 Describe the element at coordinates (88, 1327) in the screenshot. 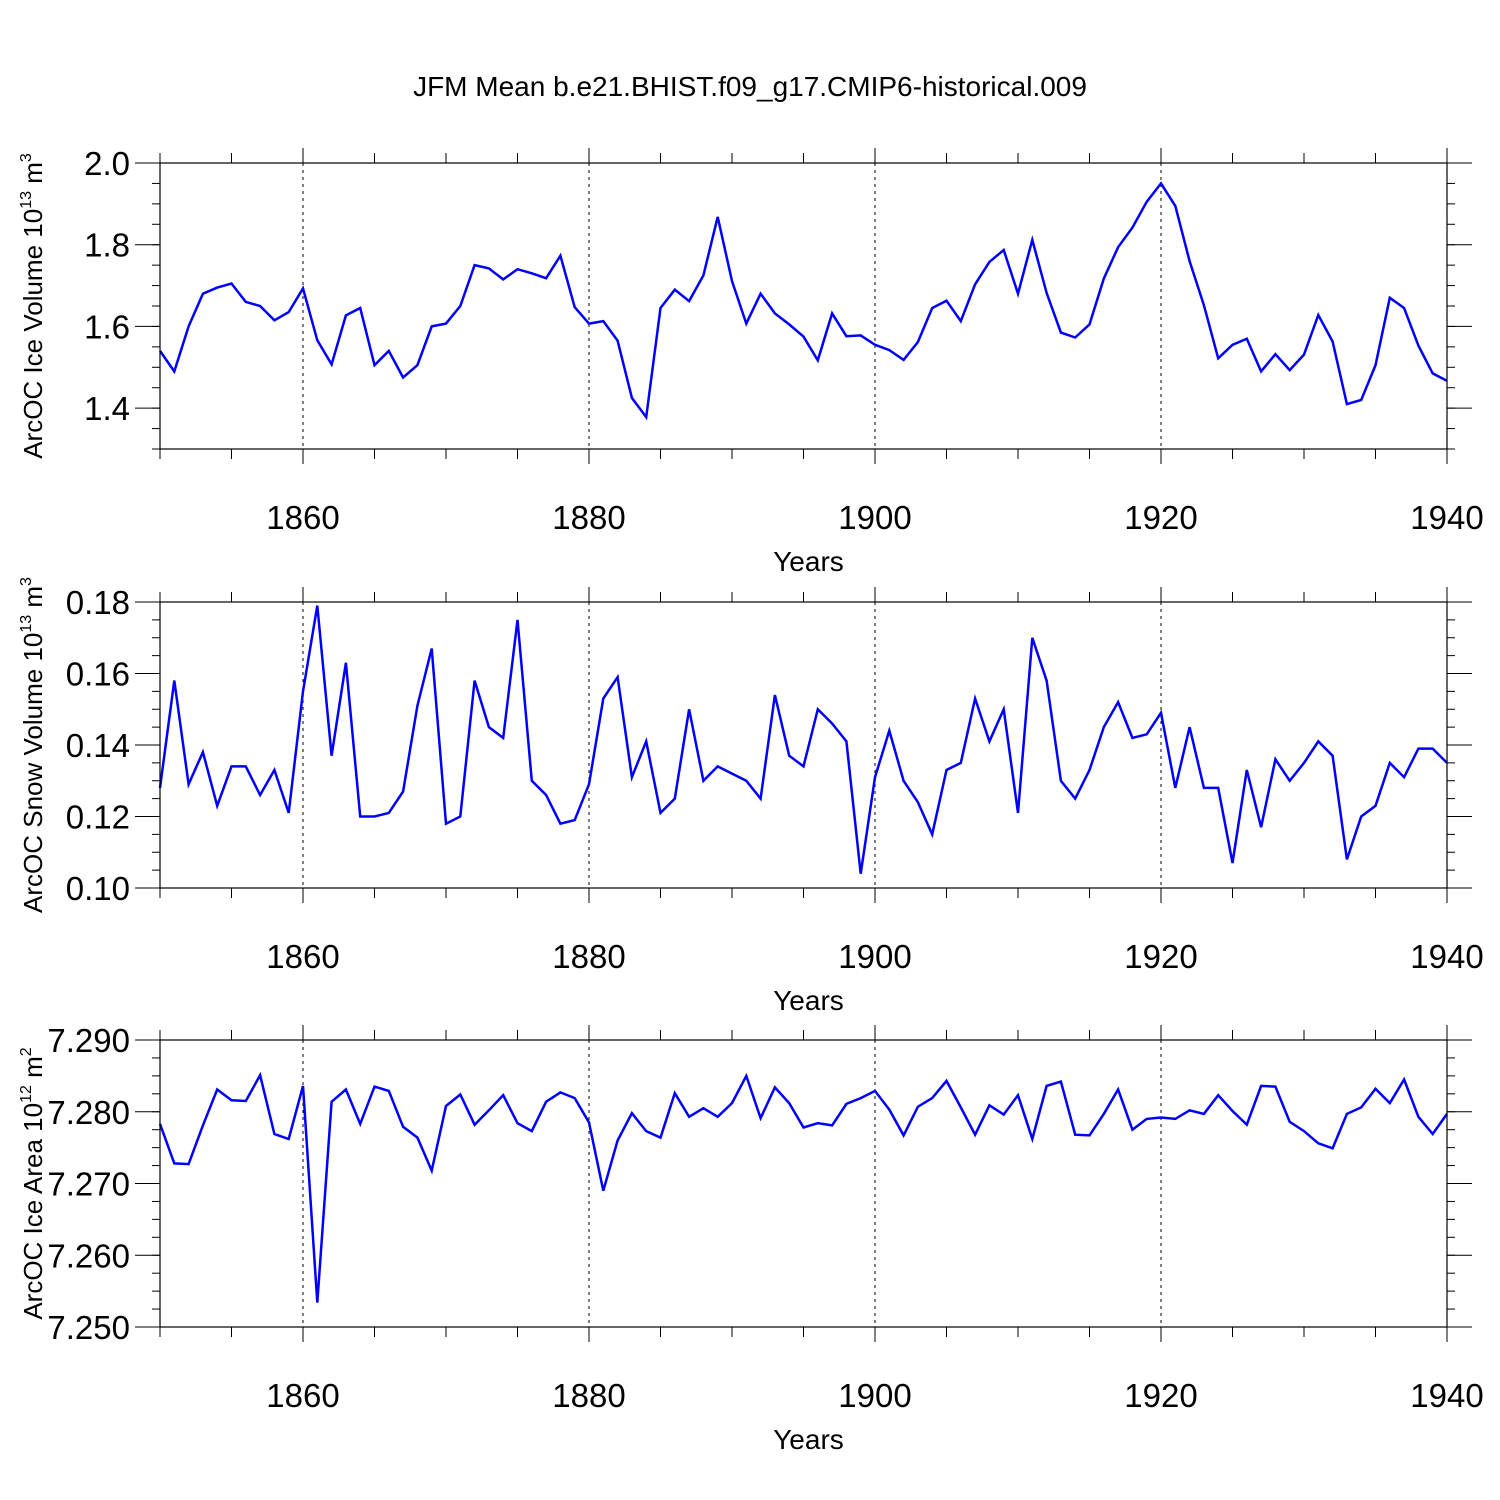

I see `y-tick-label: 7.250` at that location.